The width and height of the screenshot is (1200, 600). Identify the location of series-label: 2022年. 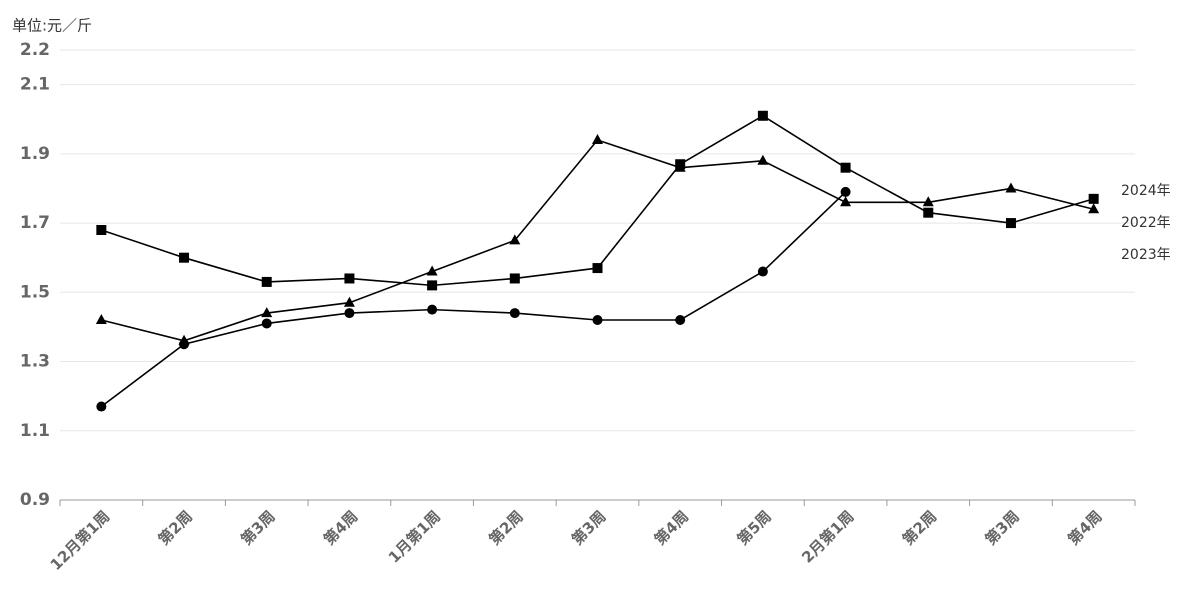
(1146, 223).